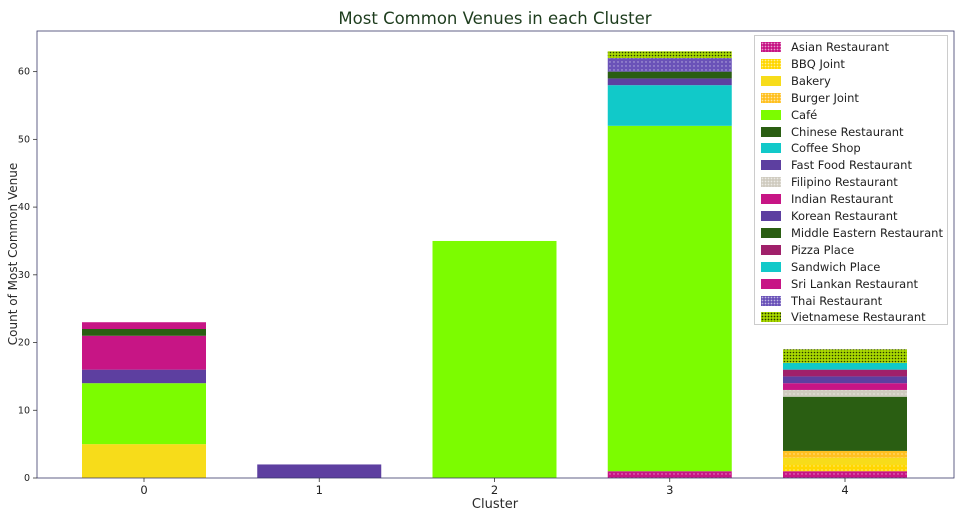 This screenshot has width=966, height=518. I want to click on y-tick-label: 20, so click(24, 343).